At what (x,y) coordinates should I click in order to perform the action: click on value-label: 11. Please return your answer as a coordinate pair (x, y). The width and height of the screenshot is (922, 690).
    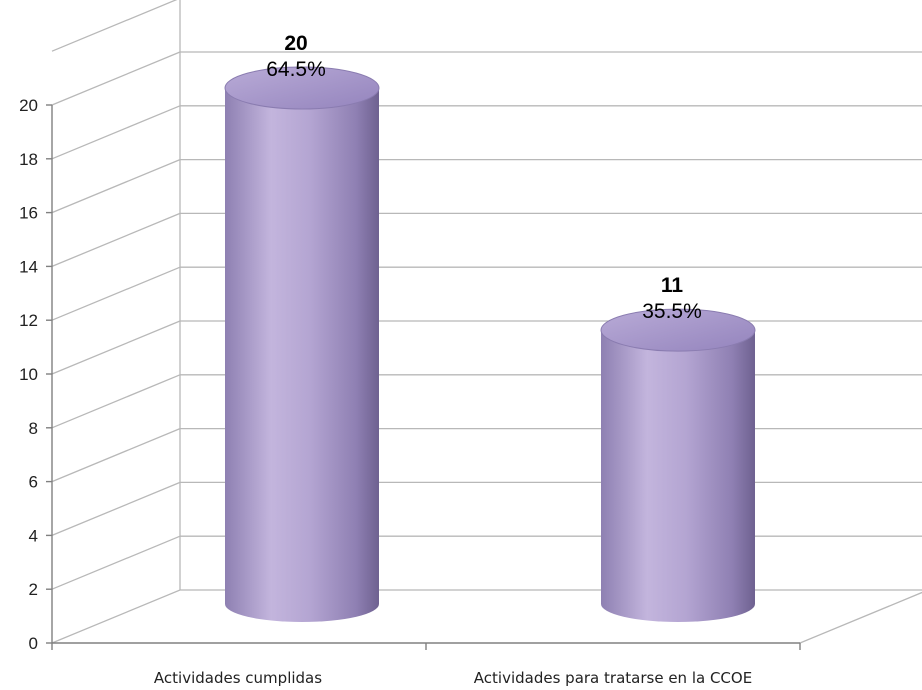
    Looking at the image, I should click on (672, 285).